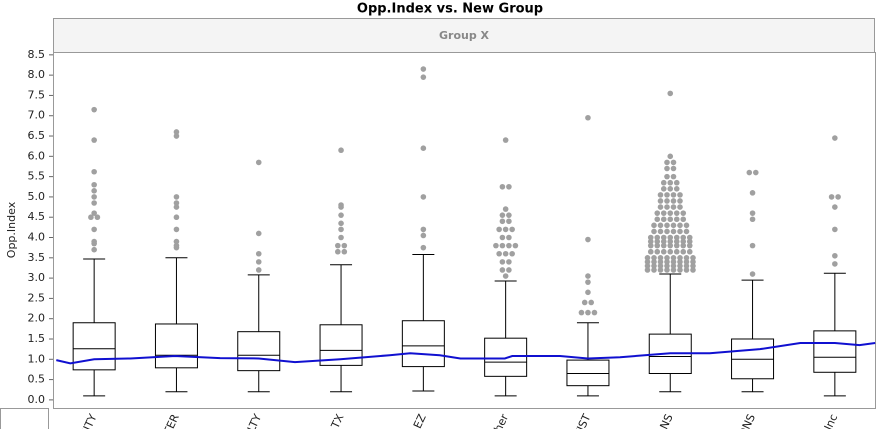 The height and width of the screenshot is (429, 876). What do you see at coordinates (37, 257) in the screenshot?
I see `y-tick-label: 3.5` at bounding box center [37, 257].